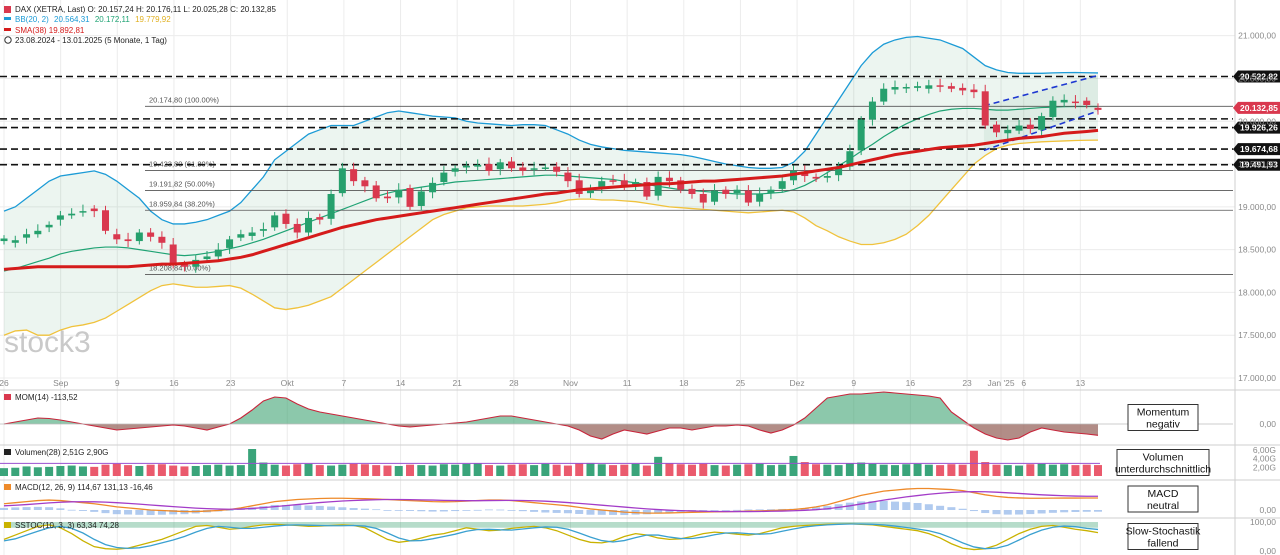 The width and height of the screenshot is (1280, 555). Describe the element at coordinates (551, 416) in the screenshot. I see `mom-area` at that location.